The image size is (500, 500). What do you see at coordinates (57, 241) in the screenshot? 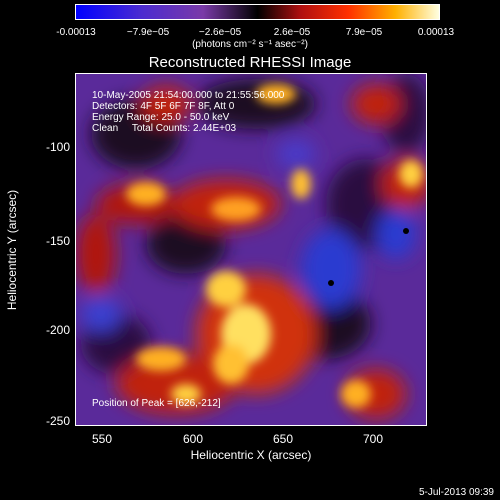
I see `y-tick-label: -150` at bounding box center [57, 241].